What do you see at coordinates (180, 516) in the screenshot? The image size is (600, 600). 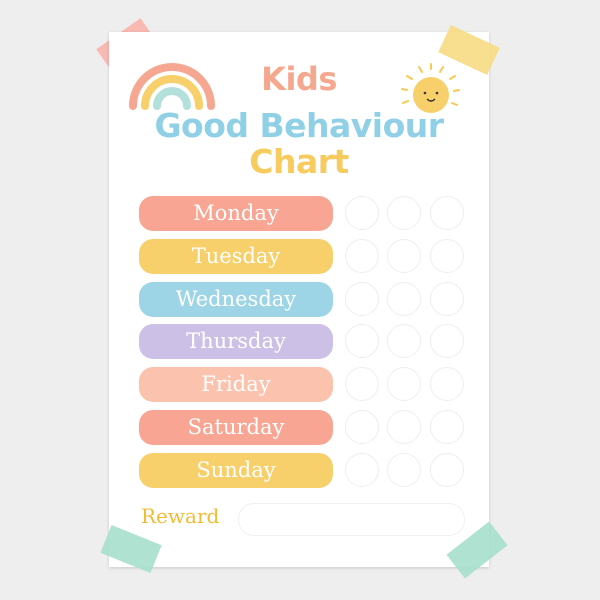 I see `reward-label: Reward` at bounding box center [180, 516].